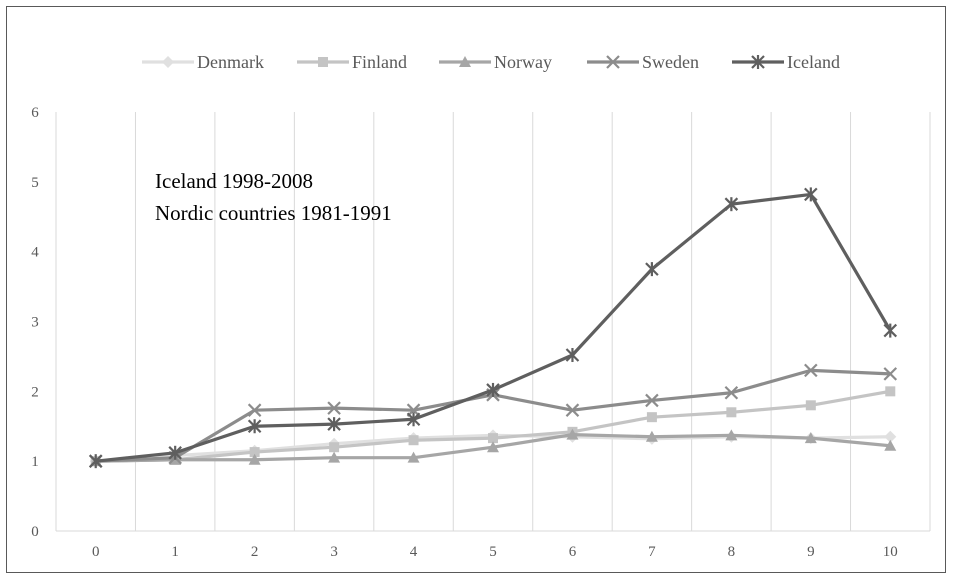  What do you see at coordinates (230, 62) in the screenshot?
I see `legend-label: Denmark` at bounding box center [230, 62].